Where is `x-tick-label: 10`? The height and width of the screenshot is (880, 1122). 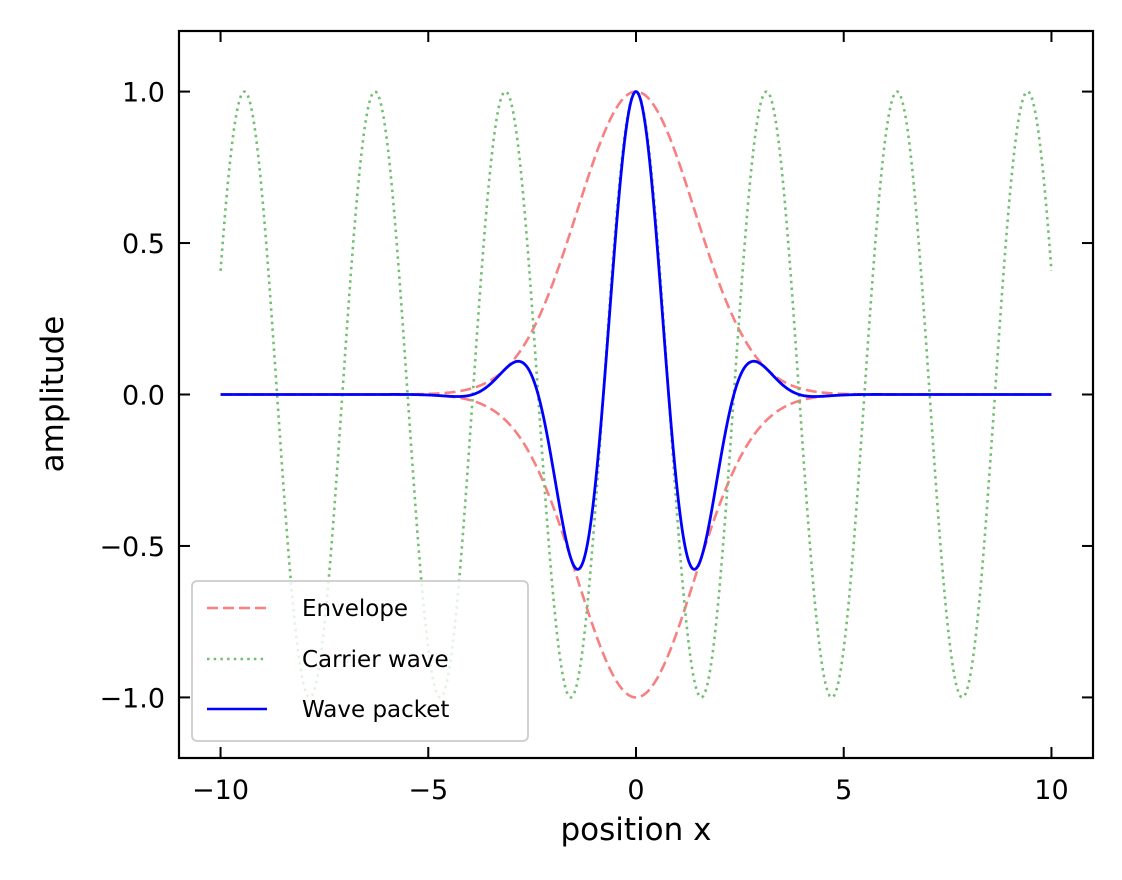 x-tick-label: 10 is located at coordinates (1051, 790).